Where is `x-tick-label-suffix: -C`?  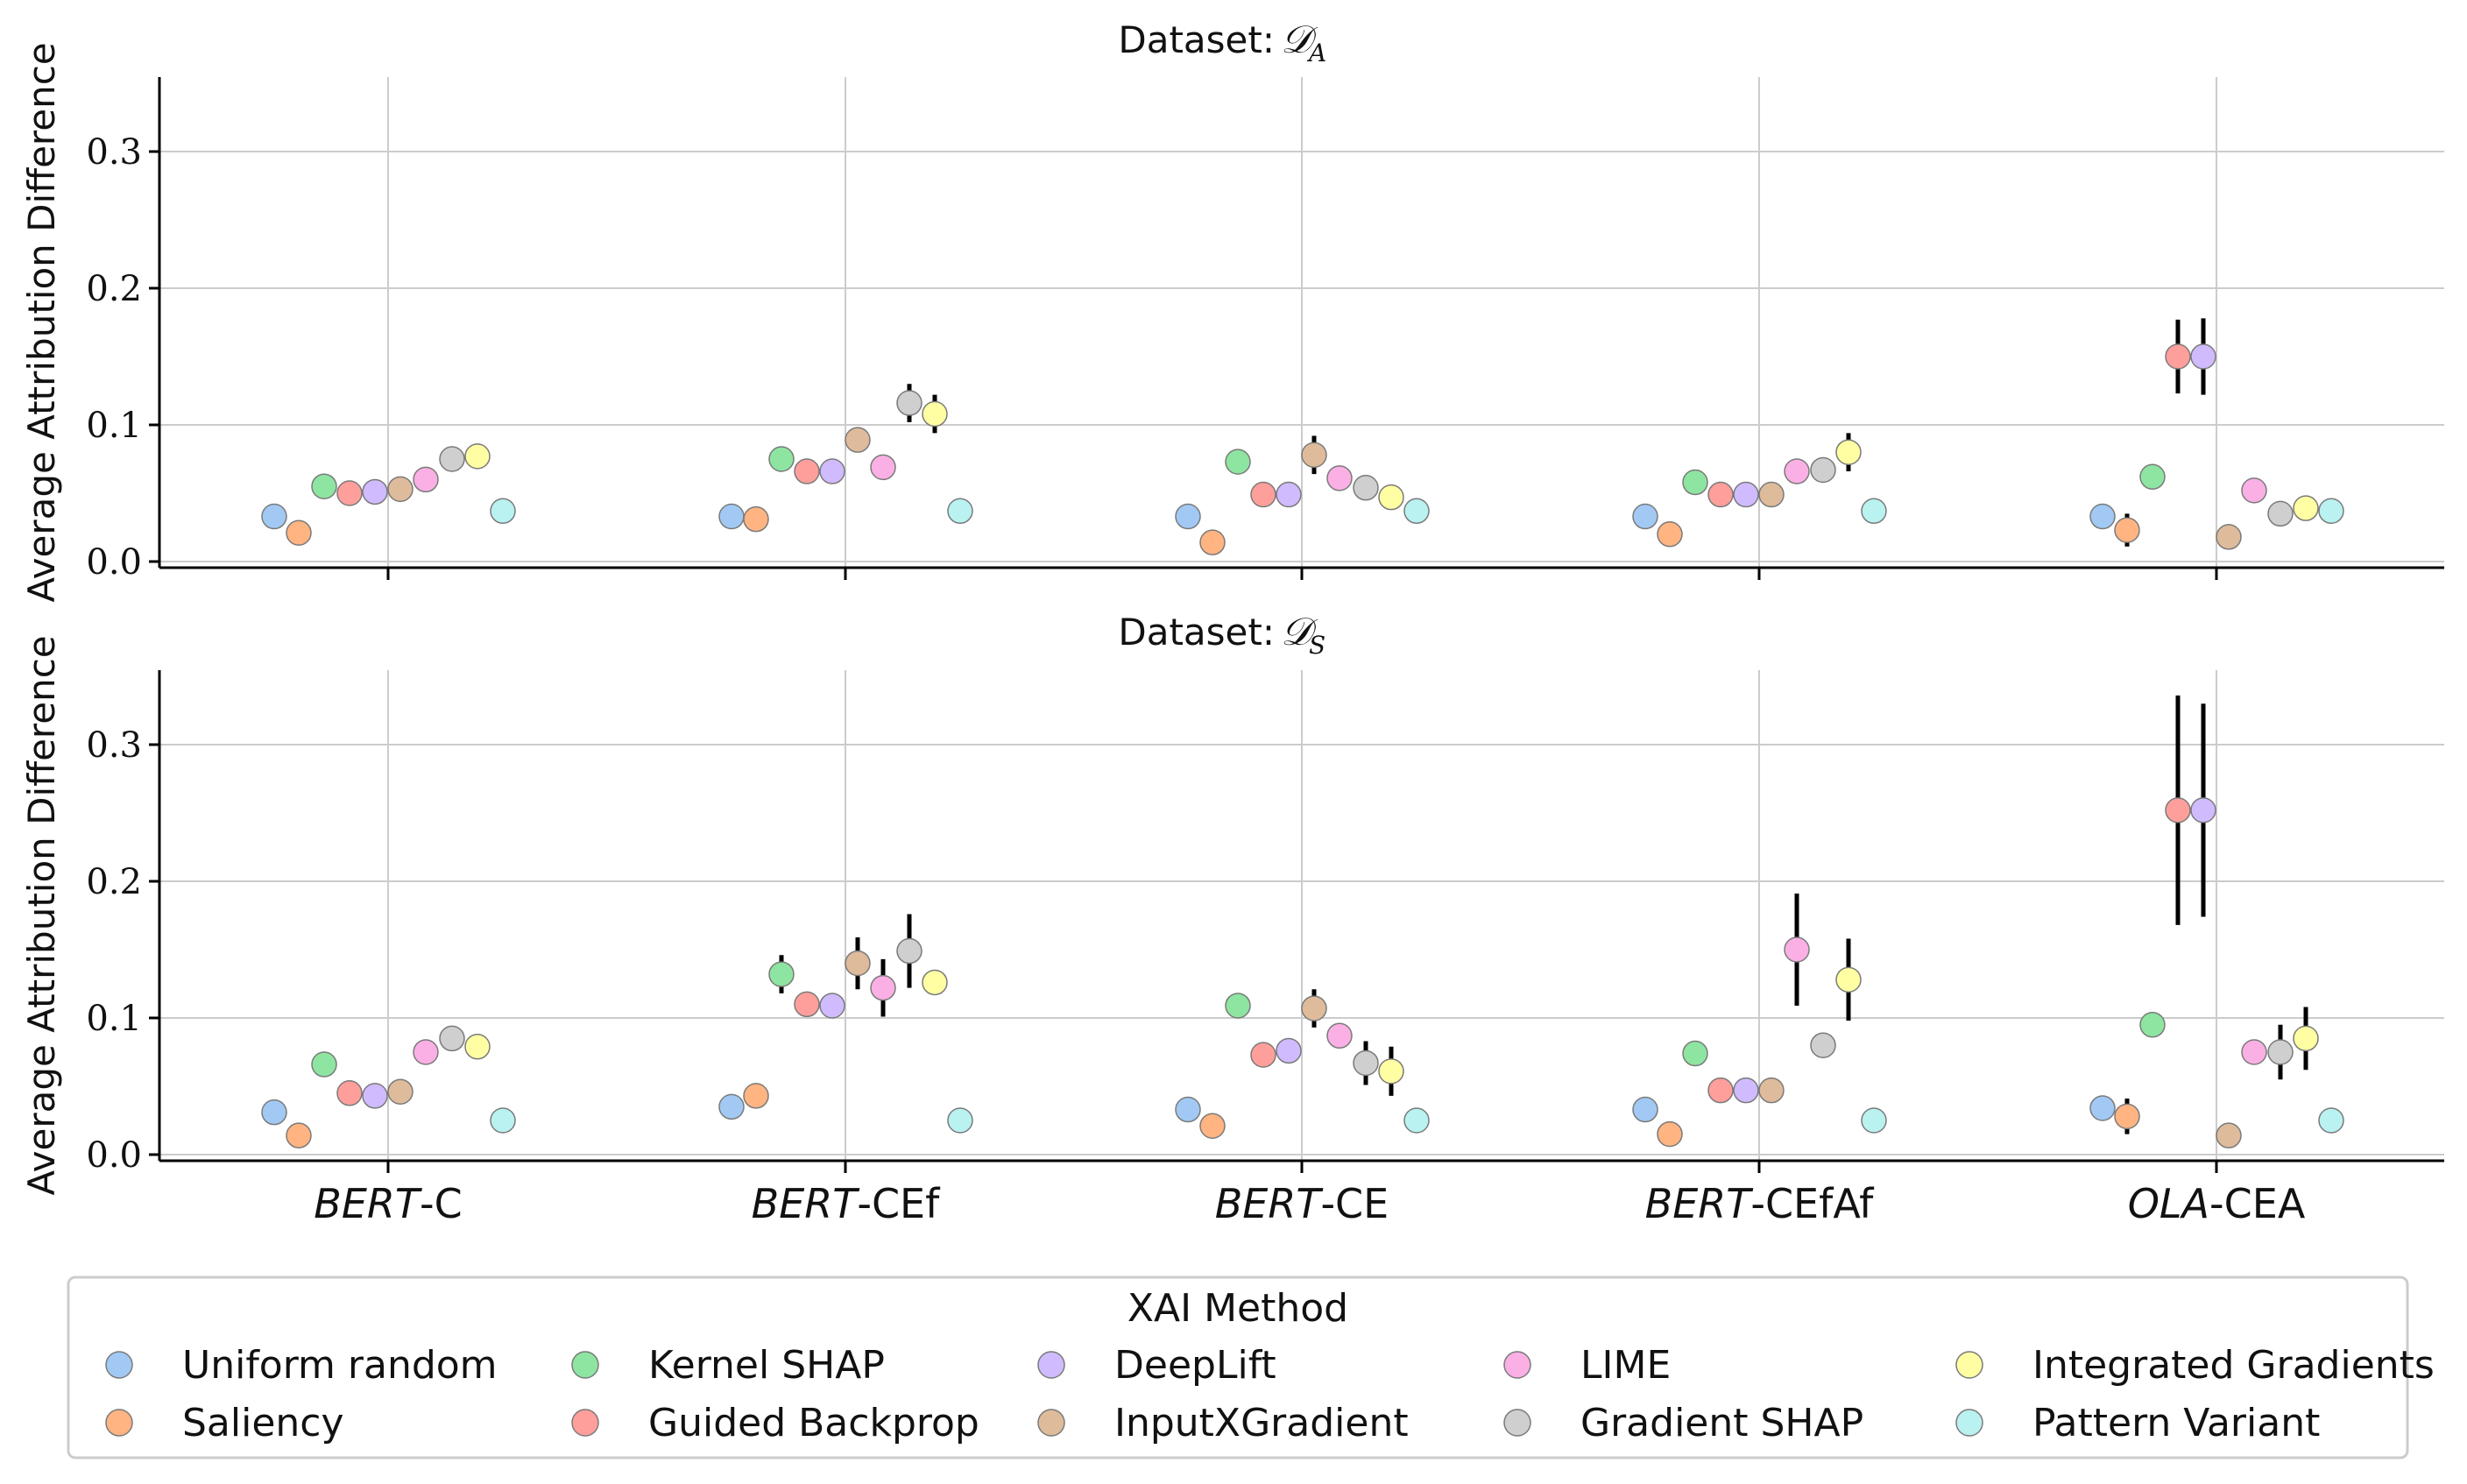 x-tick-label-suffix: -C is located at coordinates (441, 1203).